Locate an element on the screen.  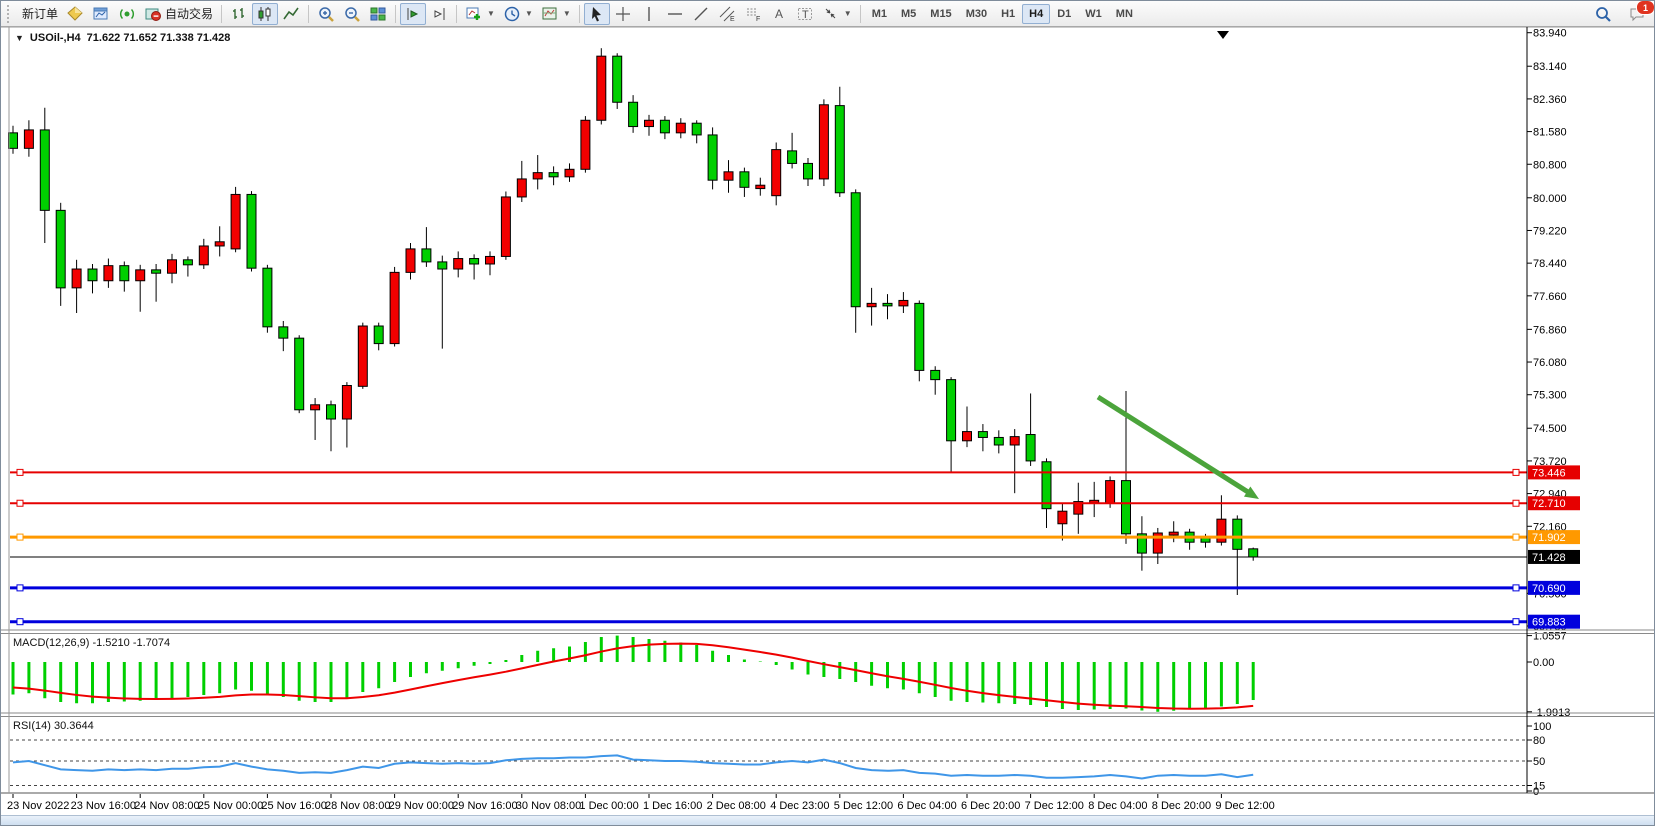
svg-text: F is located at coordinates (758, 19).